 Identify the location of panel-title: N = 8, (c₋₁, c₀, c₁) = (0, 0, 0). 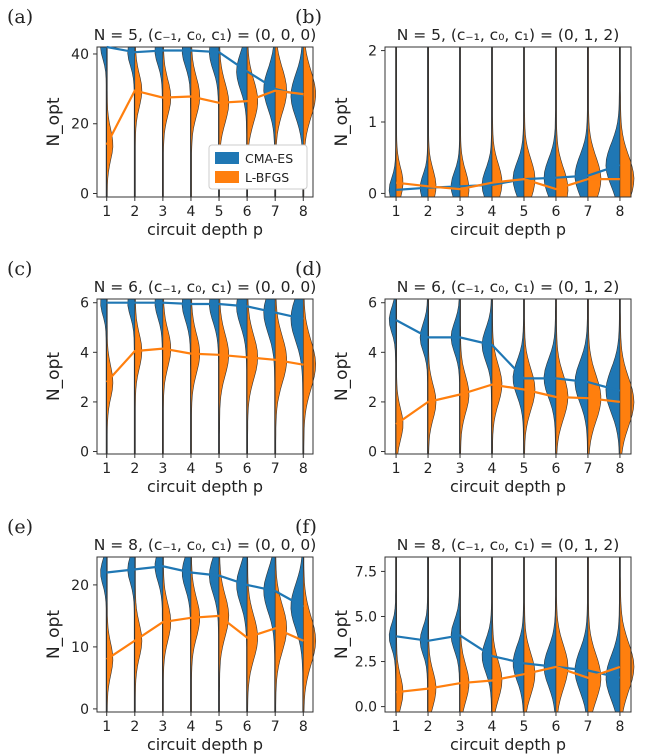
(205, 545).